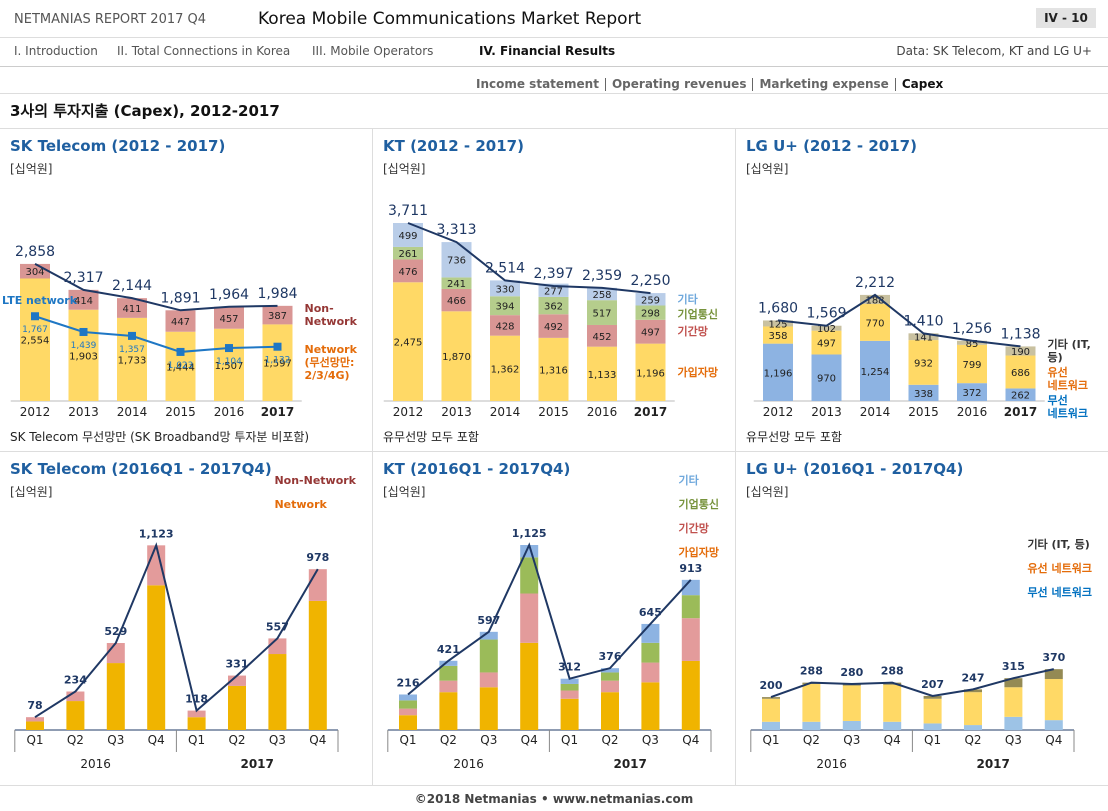  I want to click on nav-item: II. Total Connections in Korea, so click(204, 51).